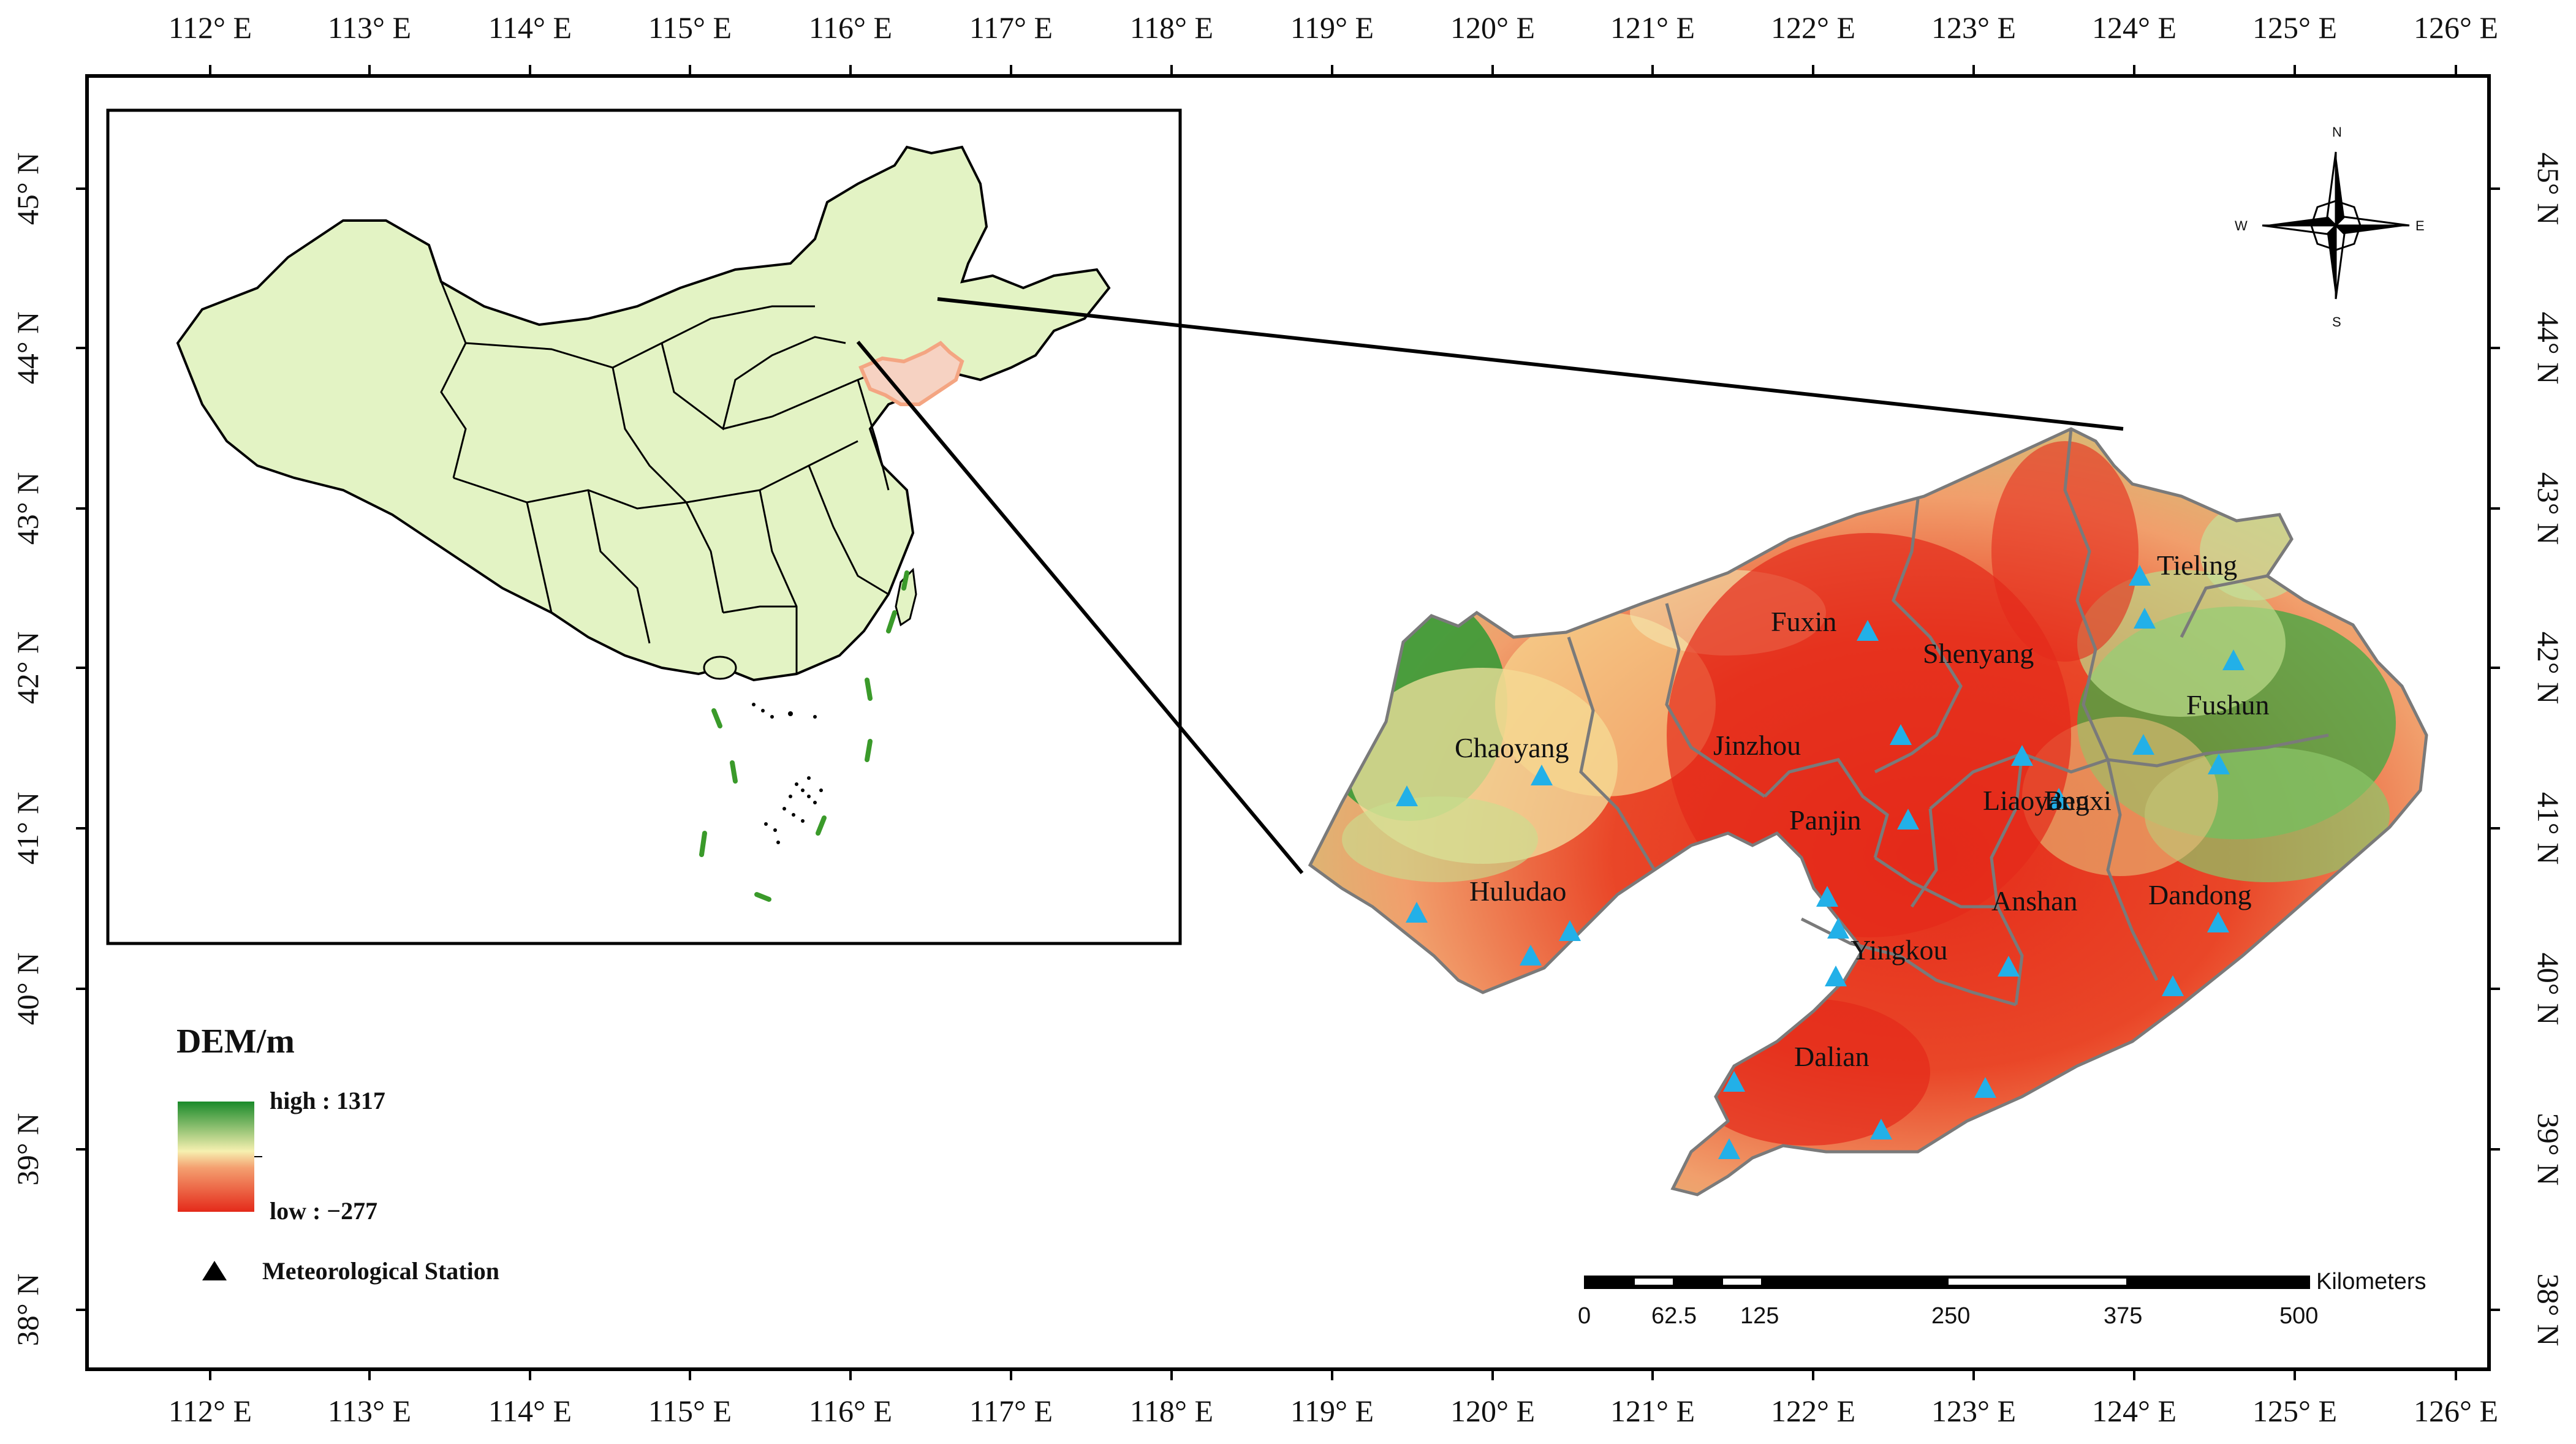 This screenshot has height=1444, width=2576. What do you see at coordinates (380, 1271) in the screenshot?
I see `legend-station-label: Meteorological Station` at bounding box center [380, 1271].